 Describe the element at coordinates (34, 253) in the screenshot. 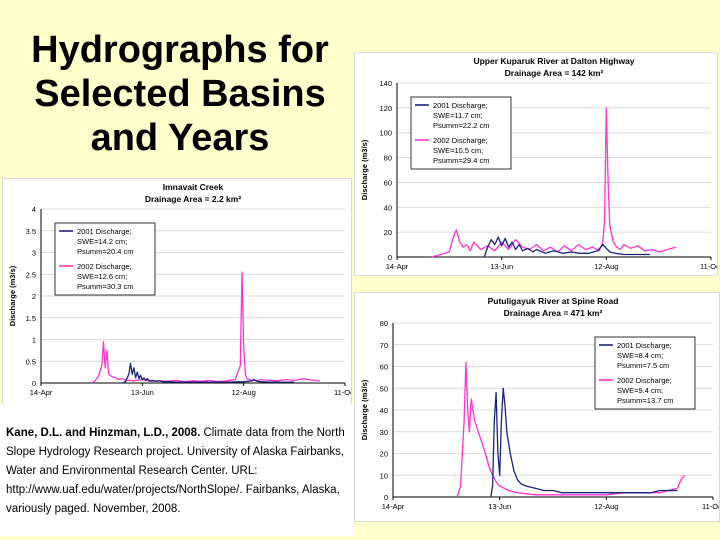

I see `y-tick-label: 3` at that location.